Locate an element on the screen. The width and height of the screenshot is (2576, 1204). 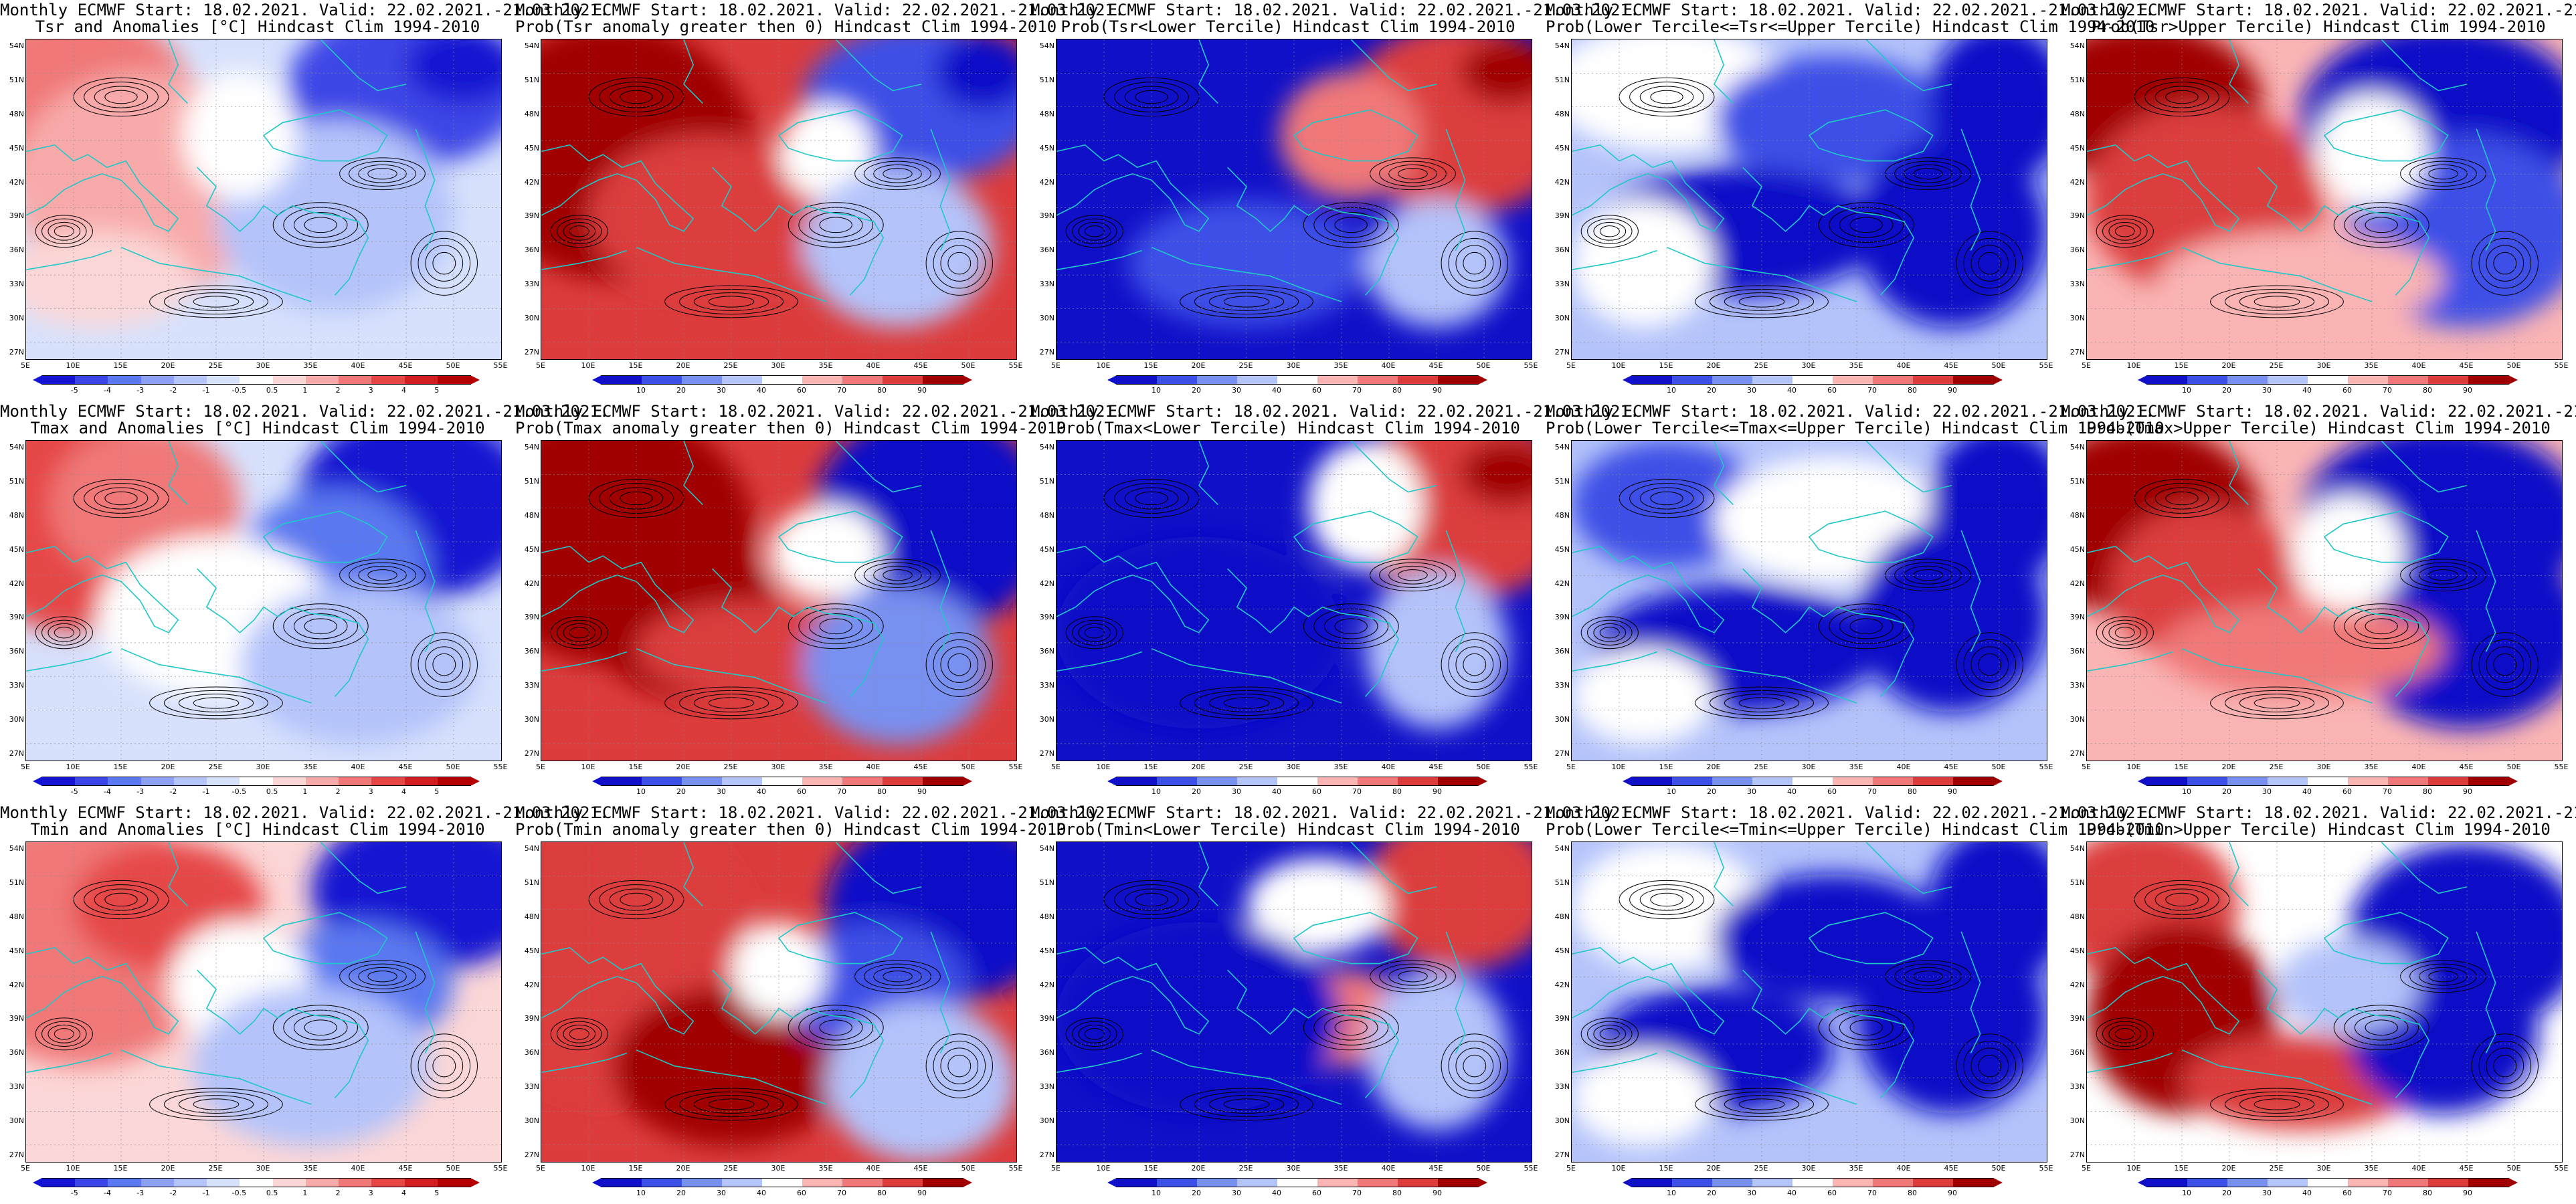
field-shading is located at coordinates (778, 183).